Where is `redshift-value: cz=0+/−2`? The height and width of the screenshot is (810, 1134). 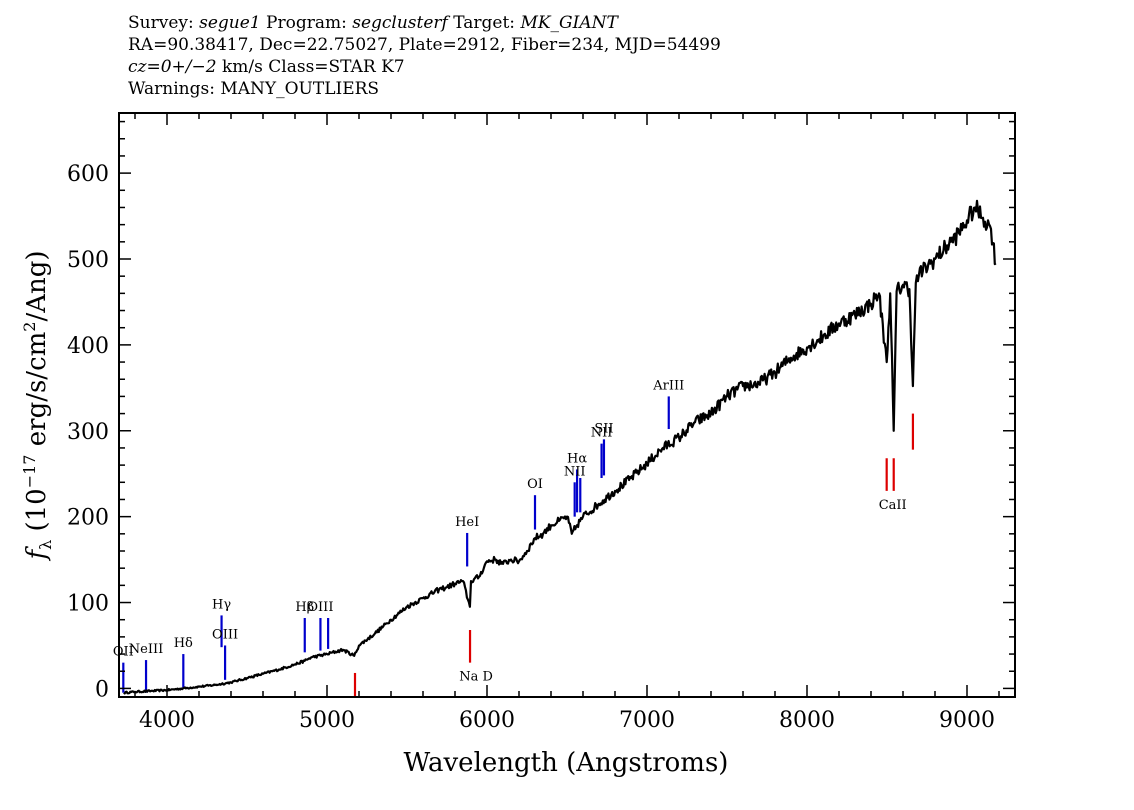 redshift-value: cz=0+/−2 is located at coordinates (172, 67).